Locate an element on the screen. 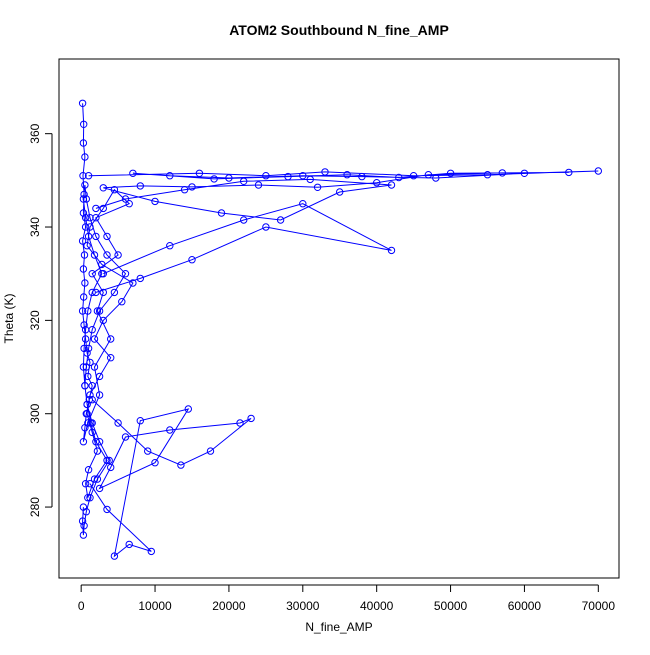 The image size is (650, 655). x-tick-label: 60000 is located at coordinates (525, 606).